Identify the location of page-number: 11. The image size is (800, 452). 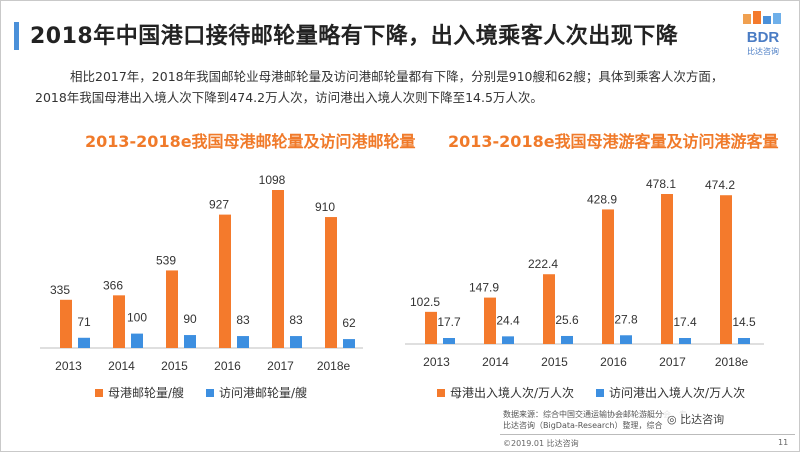
(783, 442).